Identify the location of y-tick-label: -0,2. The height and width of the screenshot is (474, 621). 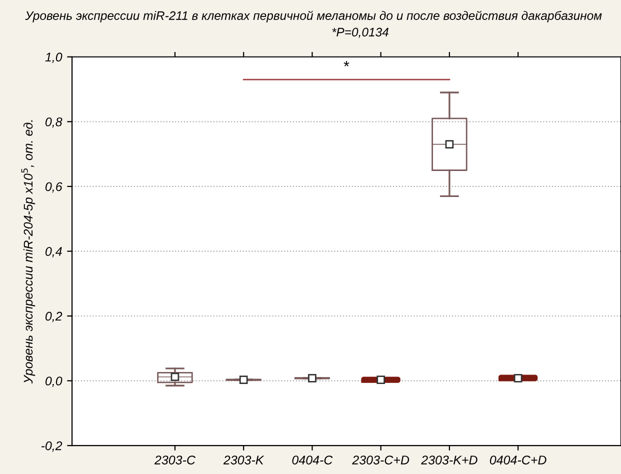
(51, 446).